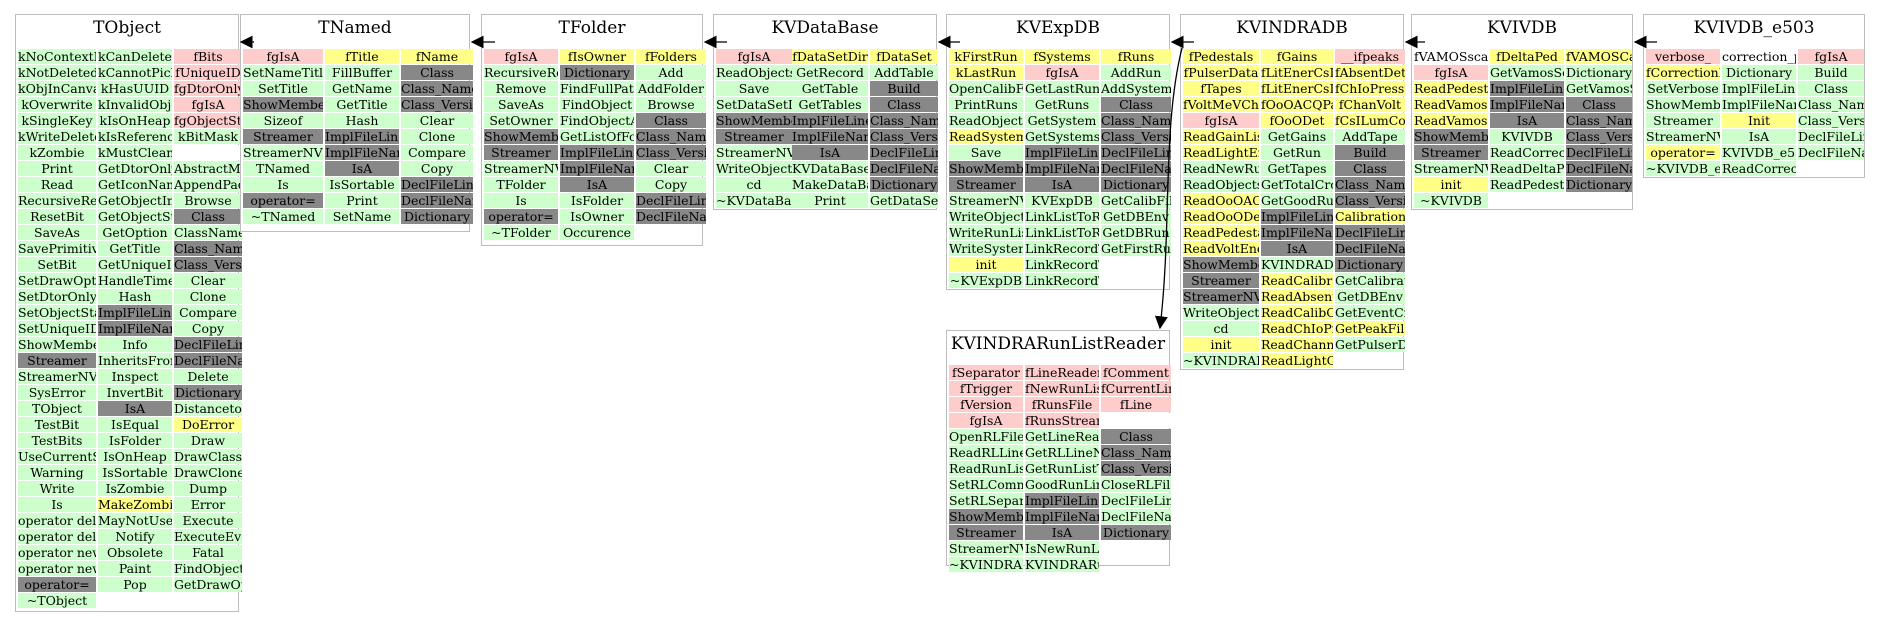  What do you see at coordinates (1062, 436) in the screenshot?
I see `member-cell: GetLineReader` at bounding box center [1062, 436].